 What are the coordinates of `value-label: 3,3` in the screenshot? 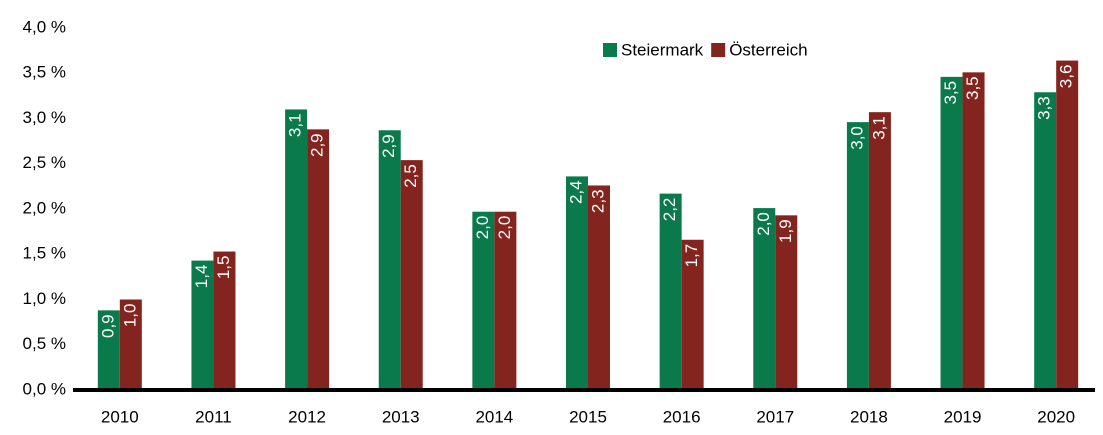 It's located at (1044, 108).